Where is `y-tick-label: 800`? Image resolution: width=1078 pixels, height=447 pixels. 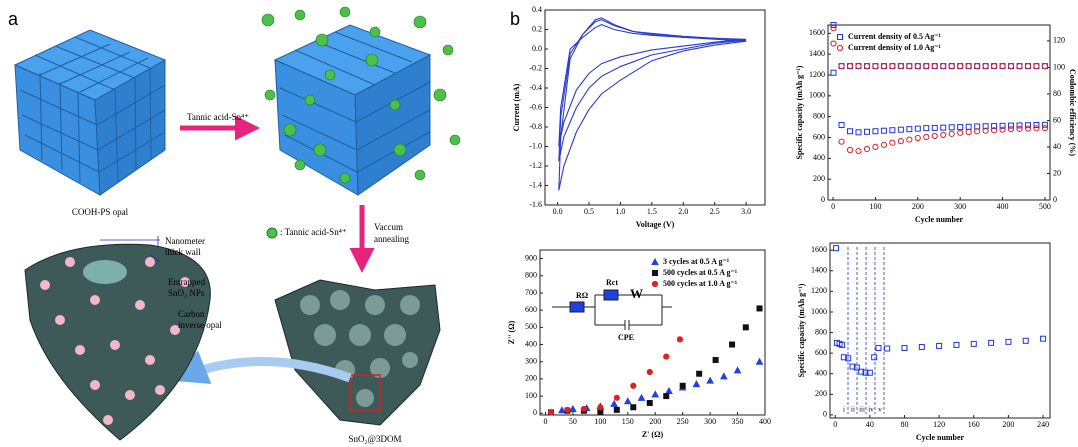 y-tick-label: 800 is located at coordinates (819, 115).